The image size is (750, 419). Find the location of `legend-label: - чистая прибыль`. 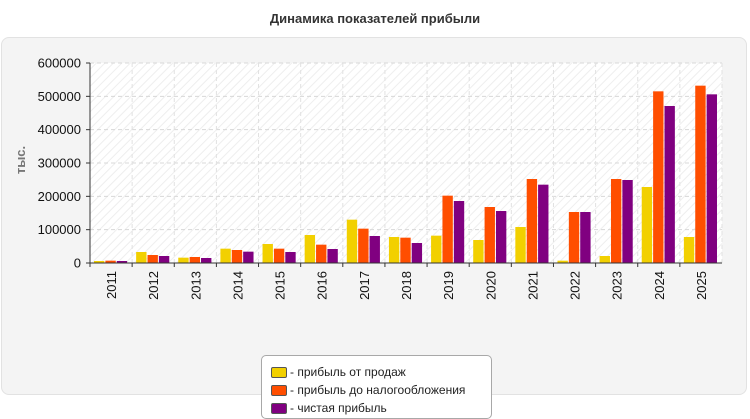

legend-label: - чистая прибыль is located at coordinates (338, 408).